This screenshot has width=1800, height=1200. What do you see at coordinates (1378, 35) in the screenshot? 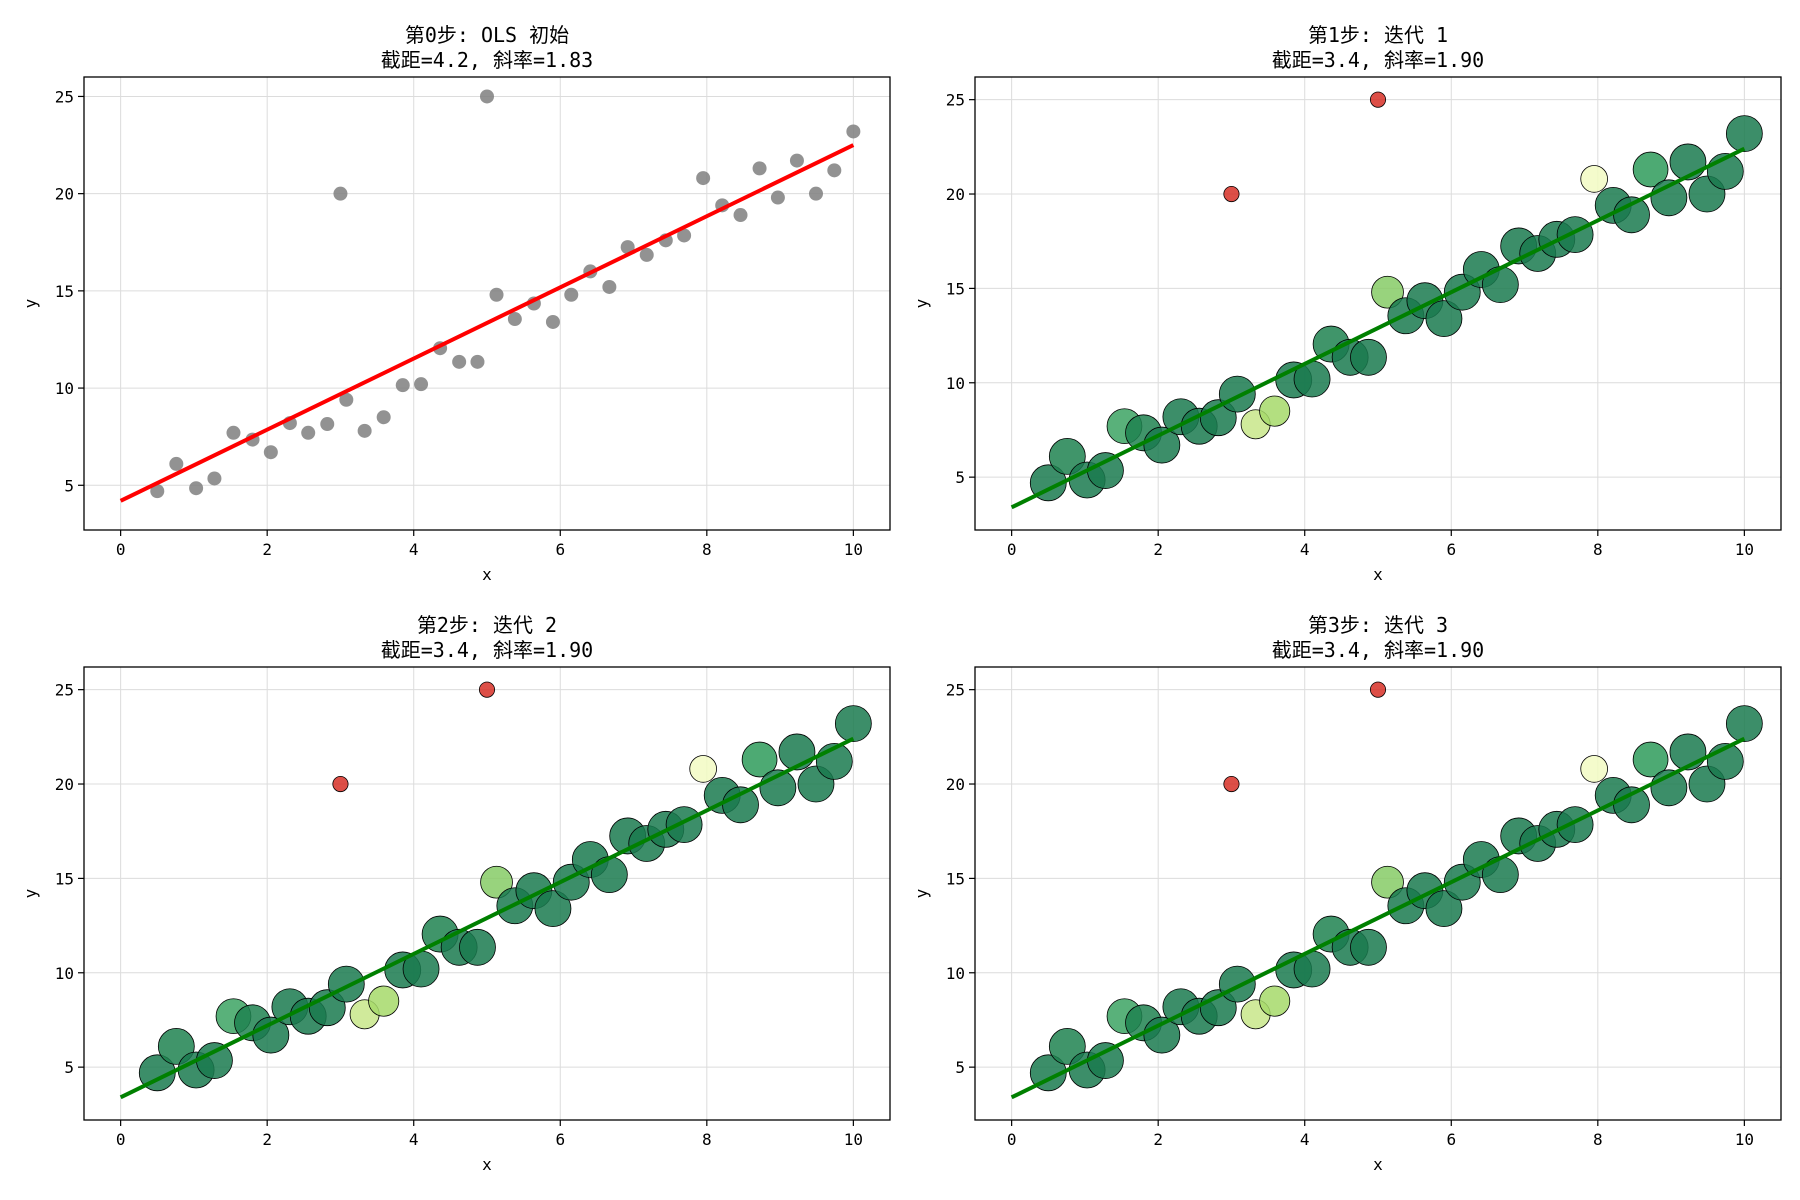
I see `chart-title: 第1步: 迭代 1` at bounding box center [1378, 35].